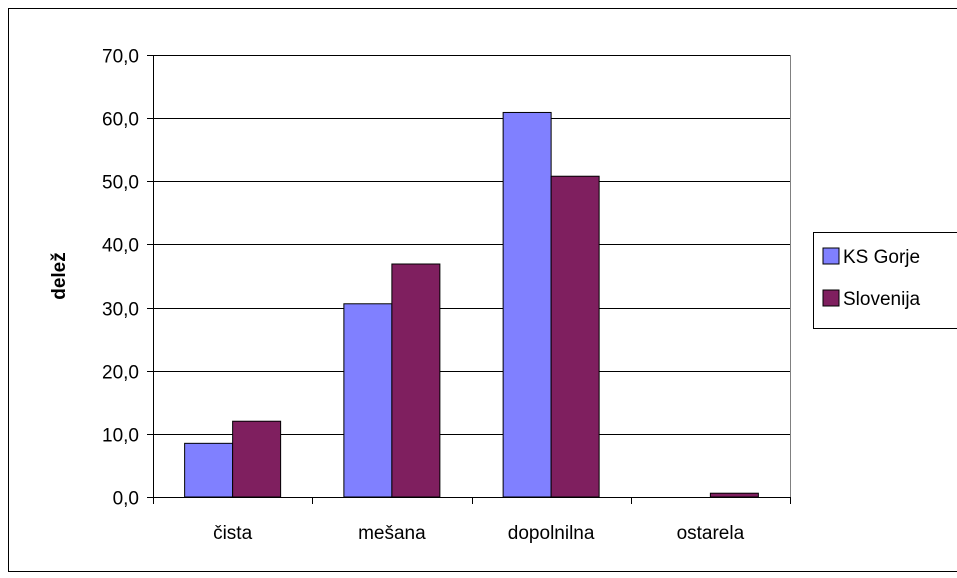  Describe the element at coordinates (392, 533) in the screenshot. I see `x-category-label: mešana` at that location.